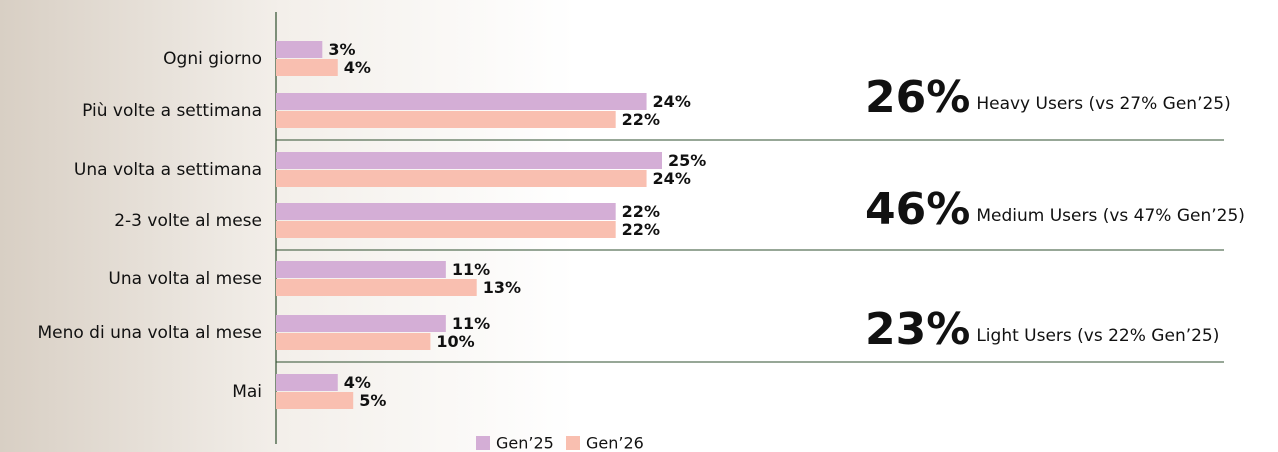  Describe the element at coordinates (1110, 216) in the screenshot. I see `annotation-text: Medium Users (vs 47% Gen’25)` at that location.